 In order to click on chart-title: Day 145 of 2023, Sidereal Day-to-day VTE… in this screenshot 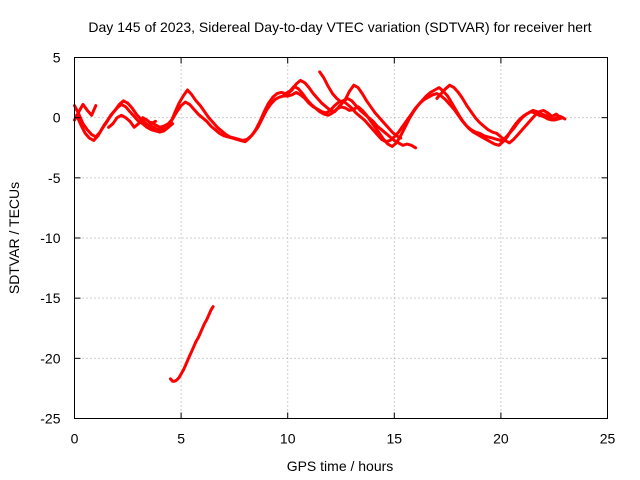, I will do `click(339, 27)`.